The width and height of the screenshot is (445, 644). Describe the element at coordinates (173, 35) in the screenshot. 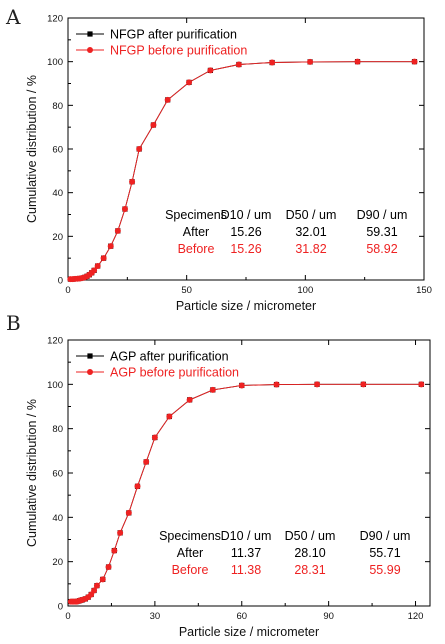

I see `legend-label: NFGP after purification` at that location.